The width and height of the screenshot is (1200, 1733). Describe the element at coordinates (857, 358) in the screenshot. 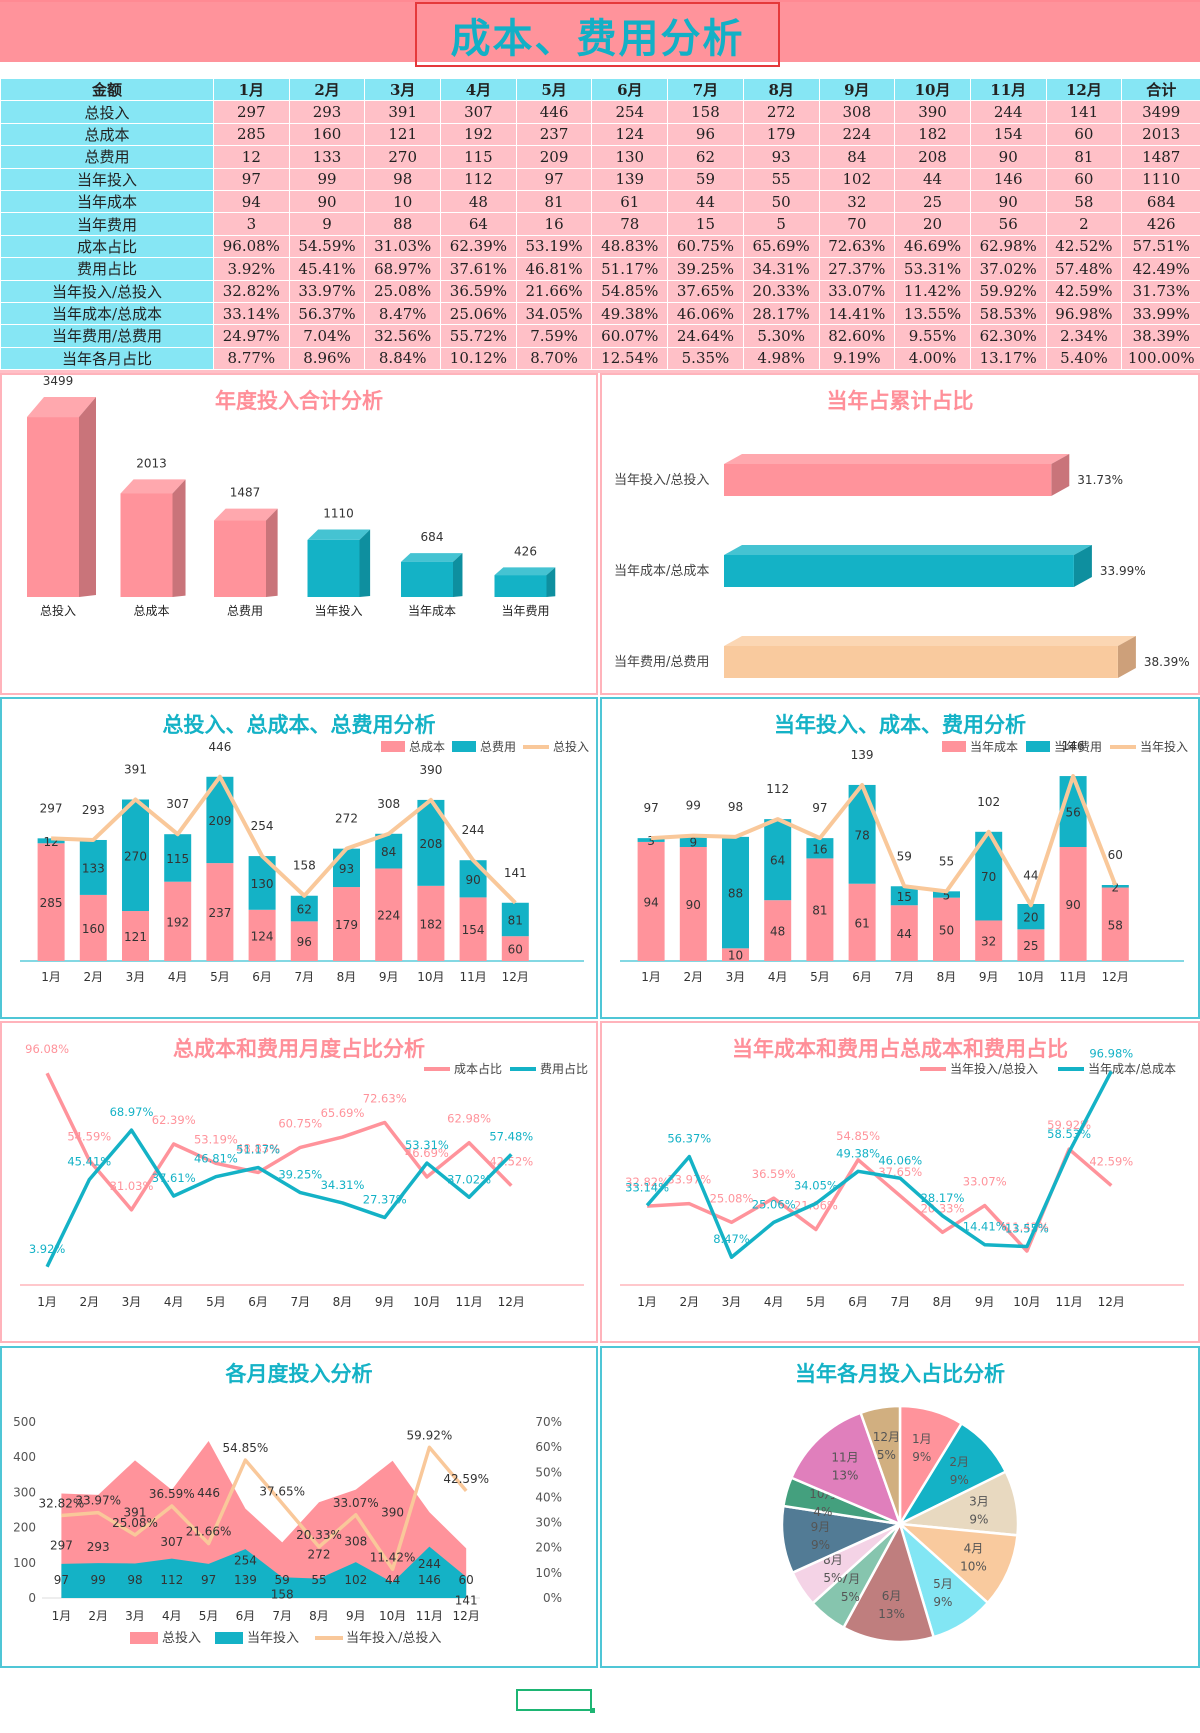

I see `table-cell: 9.19%` at that location.